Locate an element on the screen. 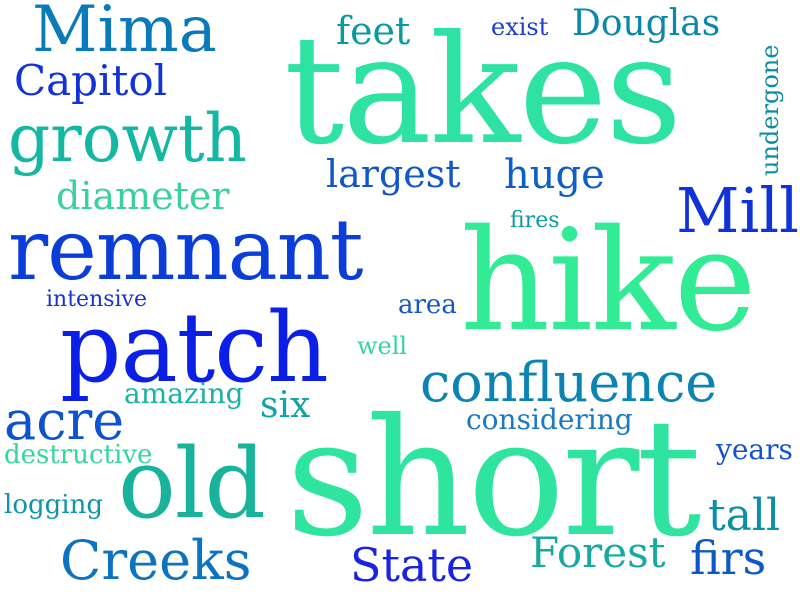 The width and height of the screenshot is (800, 600). word-capitol: Capitol is located at coordinates (91, 80).